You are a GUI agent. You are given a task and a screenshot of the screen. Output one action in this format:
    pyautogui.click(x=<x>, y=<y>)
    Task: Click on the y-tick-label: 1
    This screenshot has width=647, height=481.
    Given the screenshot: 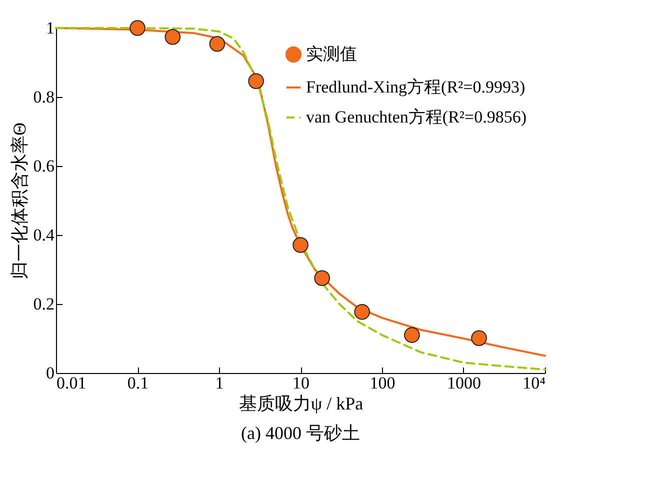 What is the action you would take?
    pyautogui.click(x=50, y=28)
    